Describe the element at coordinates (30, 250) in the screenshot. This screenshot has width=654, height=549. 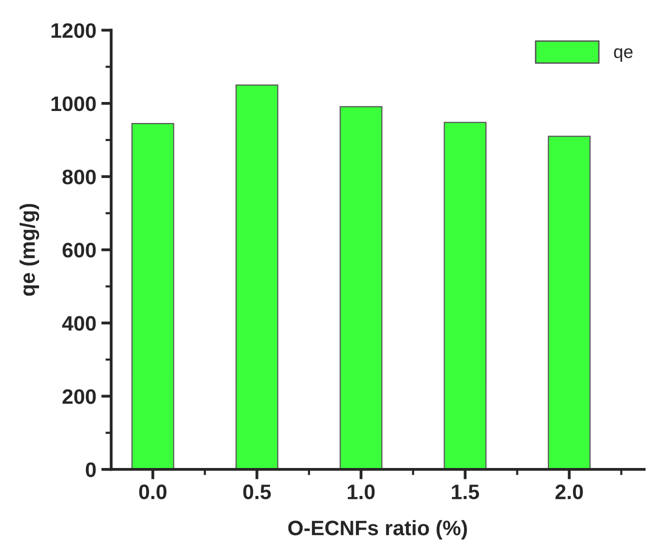
I see `y-axis-title: qe (mg/g)` at that location.